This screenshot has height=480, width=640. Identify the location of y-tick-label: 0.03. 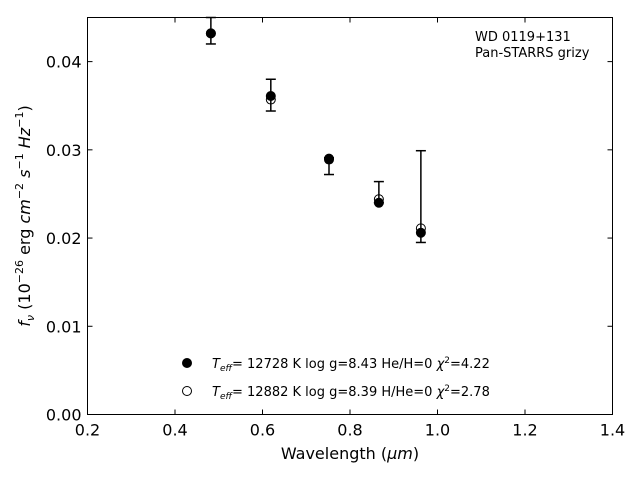
(64, 150).